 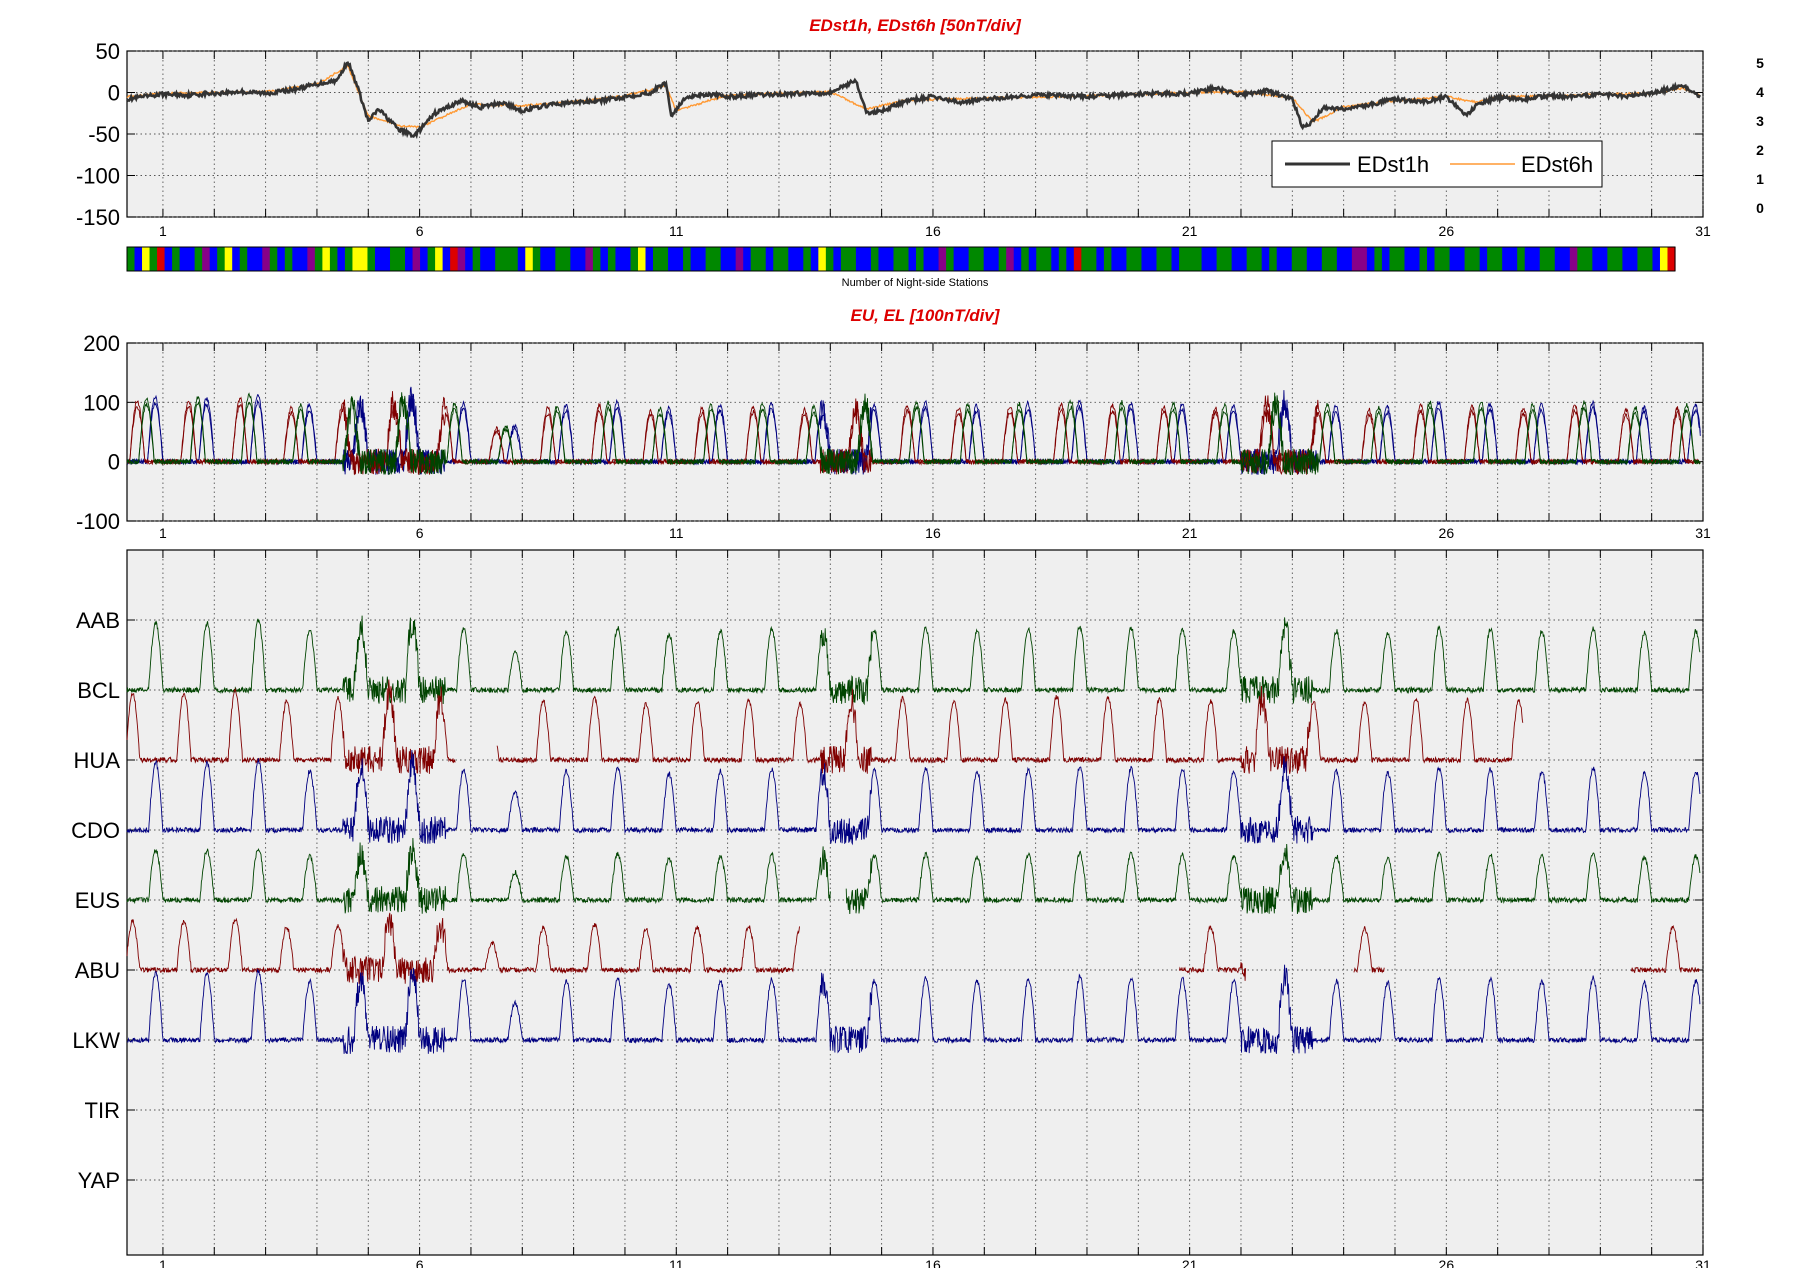 What do you see at coordinates (420, 1262) in the screenshot?
I see `stations-xlabel-6: 6` at bounding box center [420, 1262].